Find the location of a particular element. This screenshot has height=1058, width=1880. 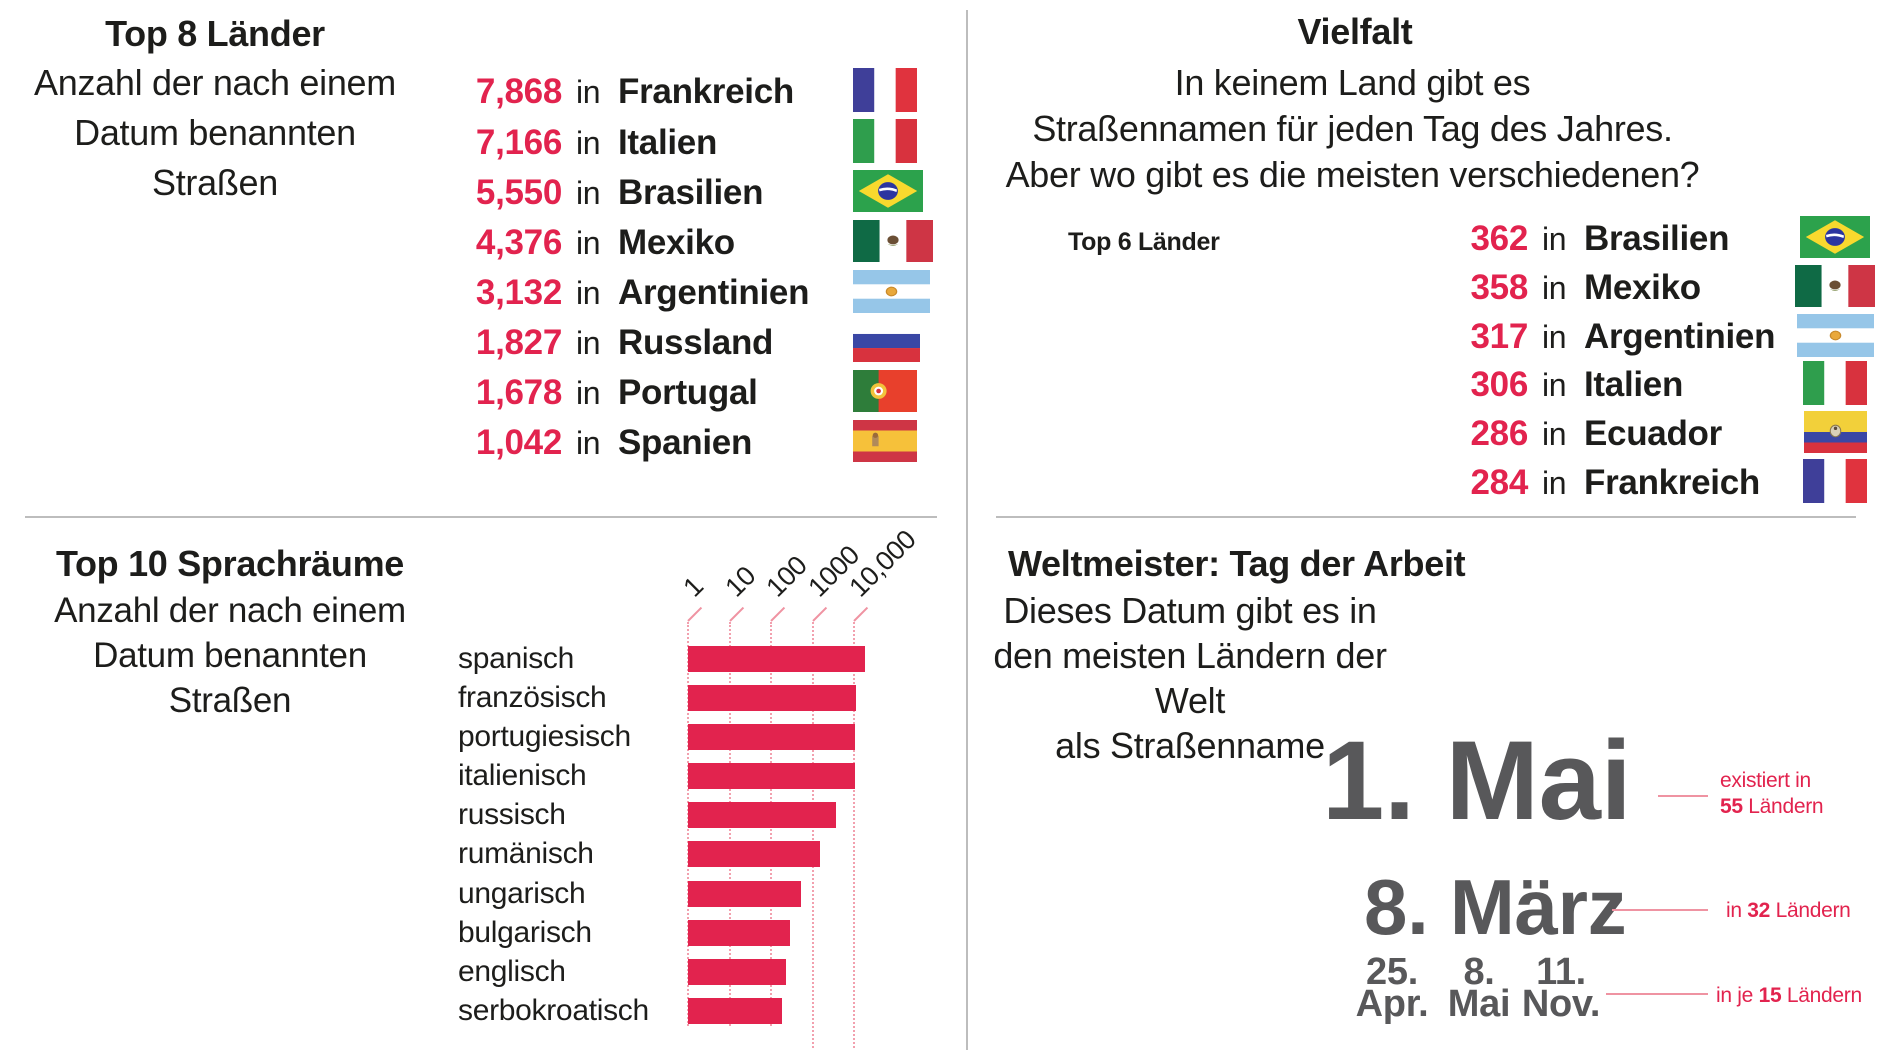

table-row: 3,132 in Argentinien is located at coordinates (483, 291).